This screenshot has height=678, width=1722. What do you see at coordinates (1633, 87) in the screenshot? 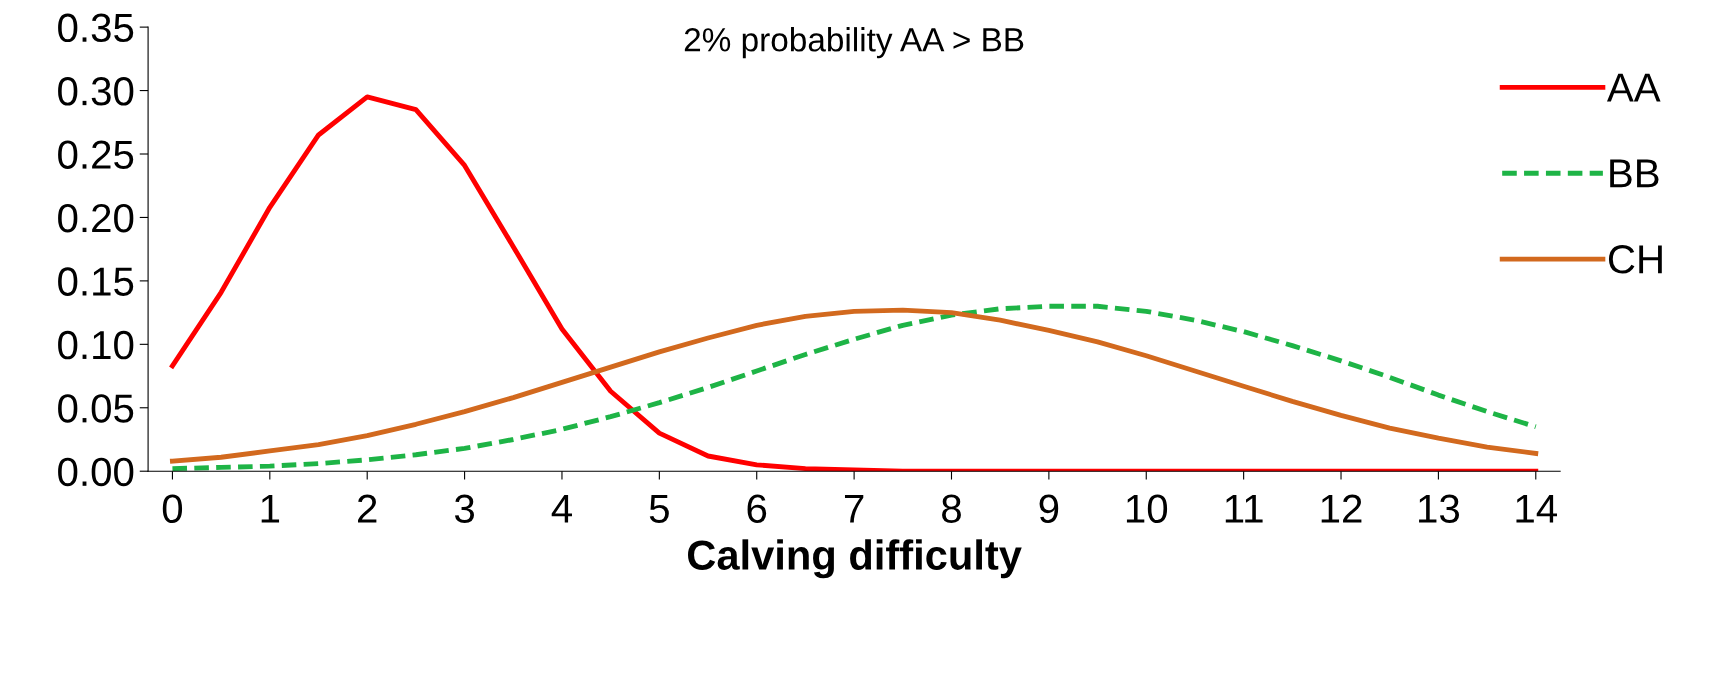
I see `legend-label: AA` at bounding box center [1633, 87].